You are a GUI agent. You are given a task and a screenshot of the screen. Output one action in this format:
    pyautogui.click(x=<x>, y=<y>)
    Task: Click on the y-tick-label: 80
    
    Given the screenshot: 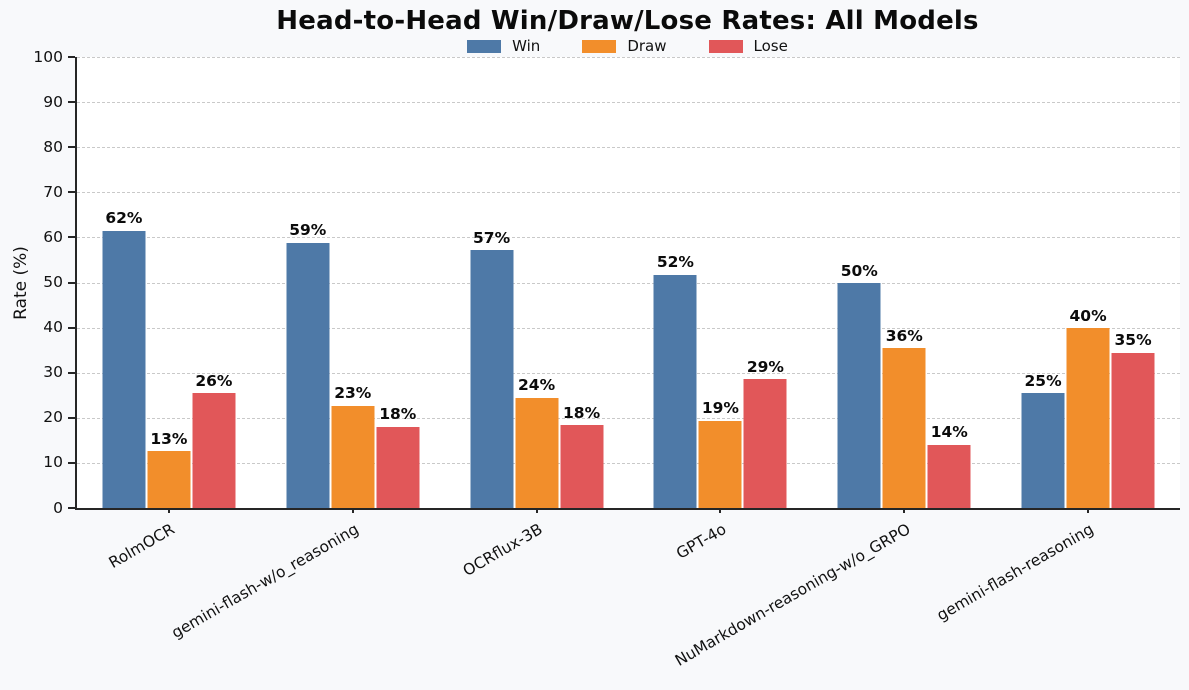 What is the action you would take?
    pyautogui.click(x=53, y=146)
    